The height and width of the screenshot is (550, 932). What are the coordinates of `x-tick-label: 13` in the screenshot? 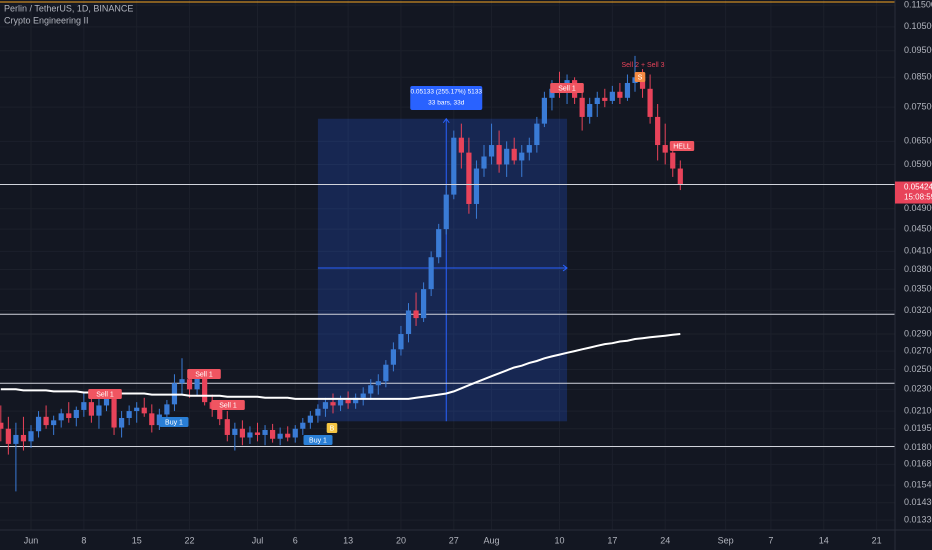 It's located at (348, 540).